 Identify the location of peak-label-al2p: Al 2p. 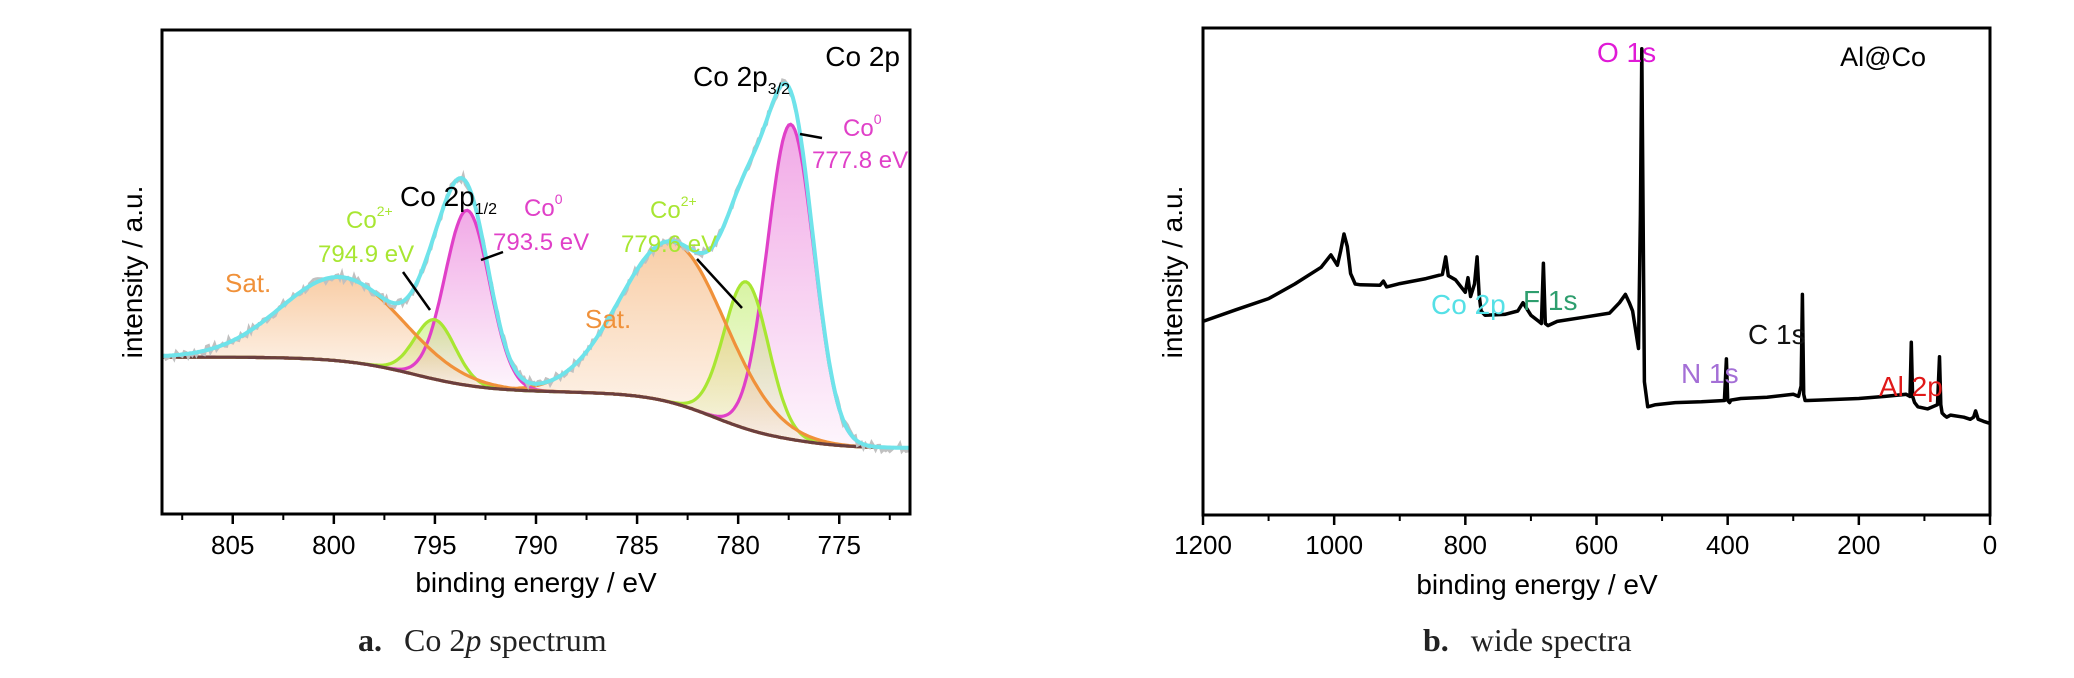
(1911, 386).